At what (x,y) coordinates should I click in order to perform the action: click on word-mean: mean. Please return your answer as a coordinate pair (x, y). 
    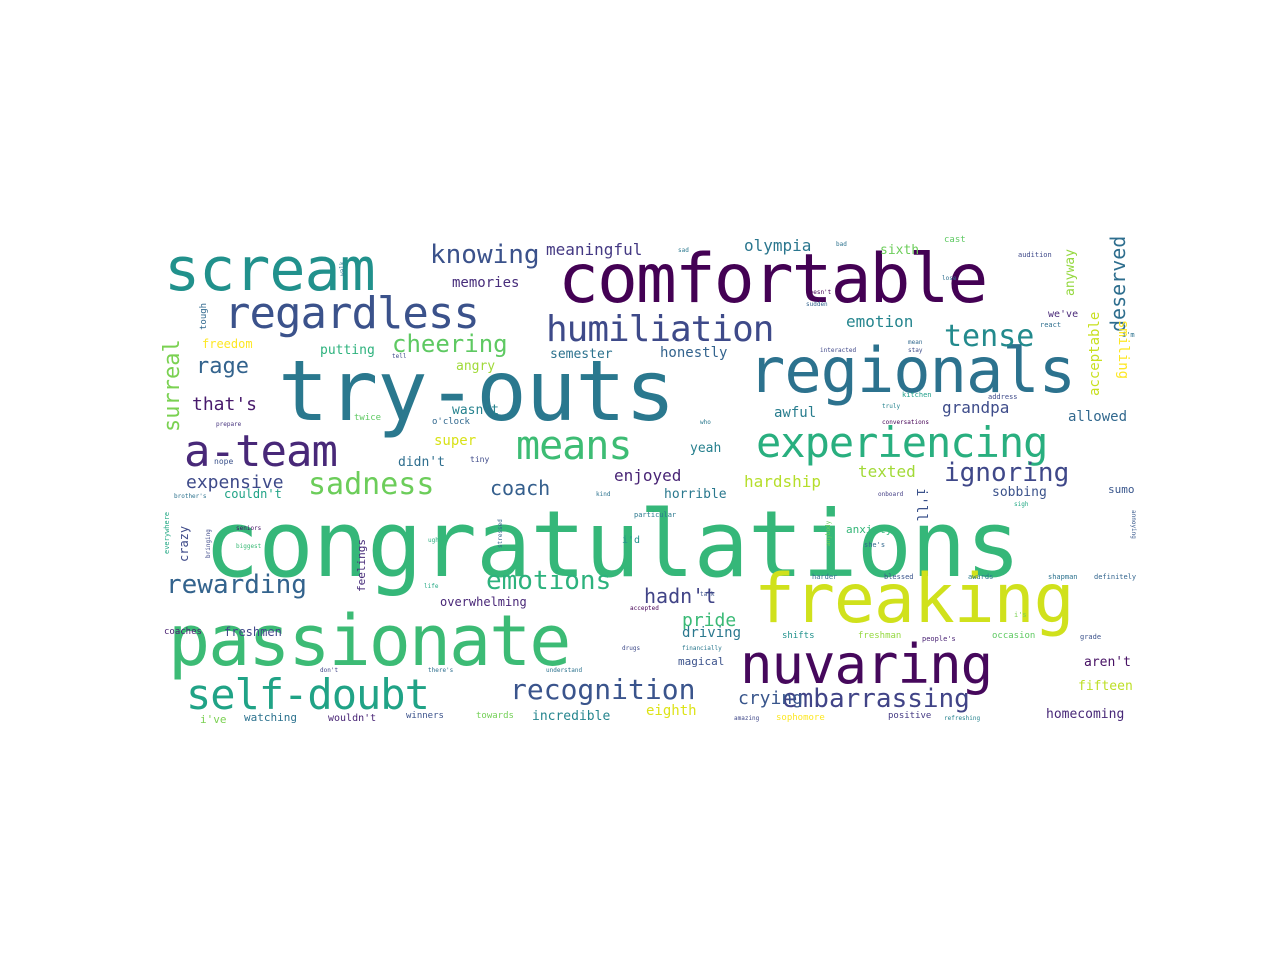
    Looking at the image, I should click on (915, 342).